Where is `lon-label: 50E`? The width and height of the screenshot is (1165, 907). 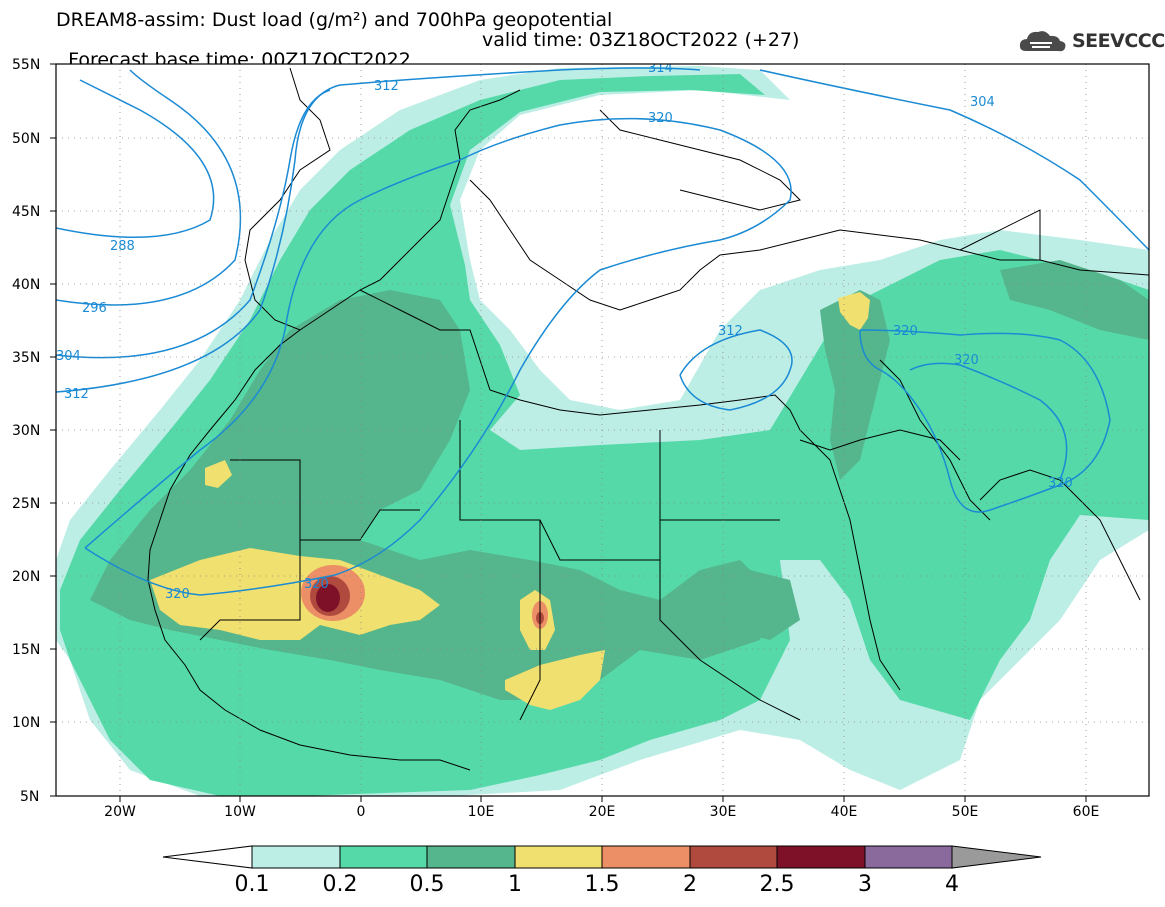 lon-label: 50E is located at coordinates (965, 812).